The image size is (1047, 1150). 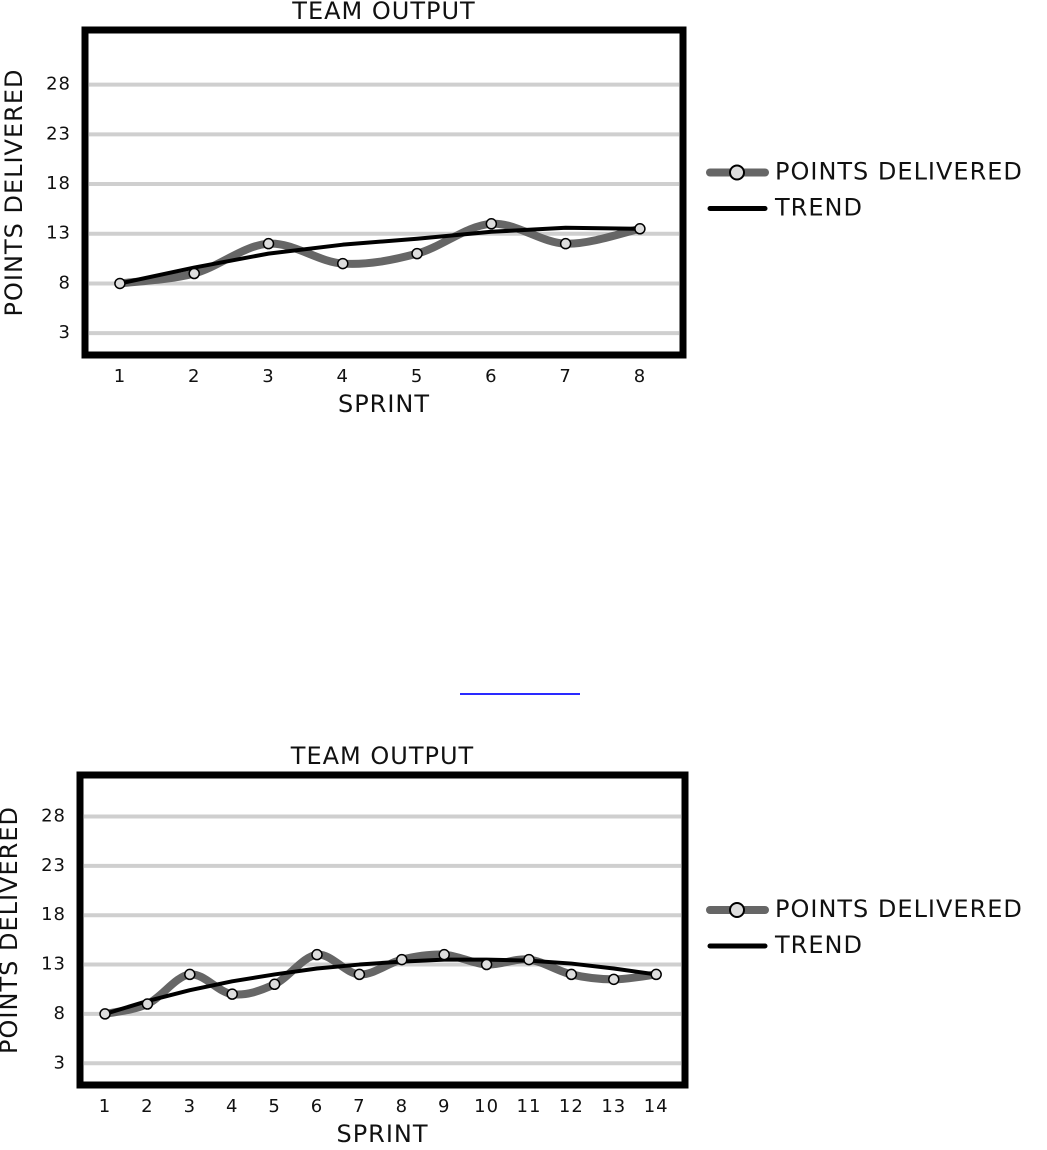 What do you see at coordinates (656, 1106) in the screenshot?
I see `x-tick-label: 14` at bounding box center [656, 1106].